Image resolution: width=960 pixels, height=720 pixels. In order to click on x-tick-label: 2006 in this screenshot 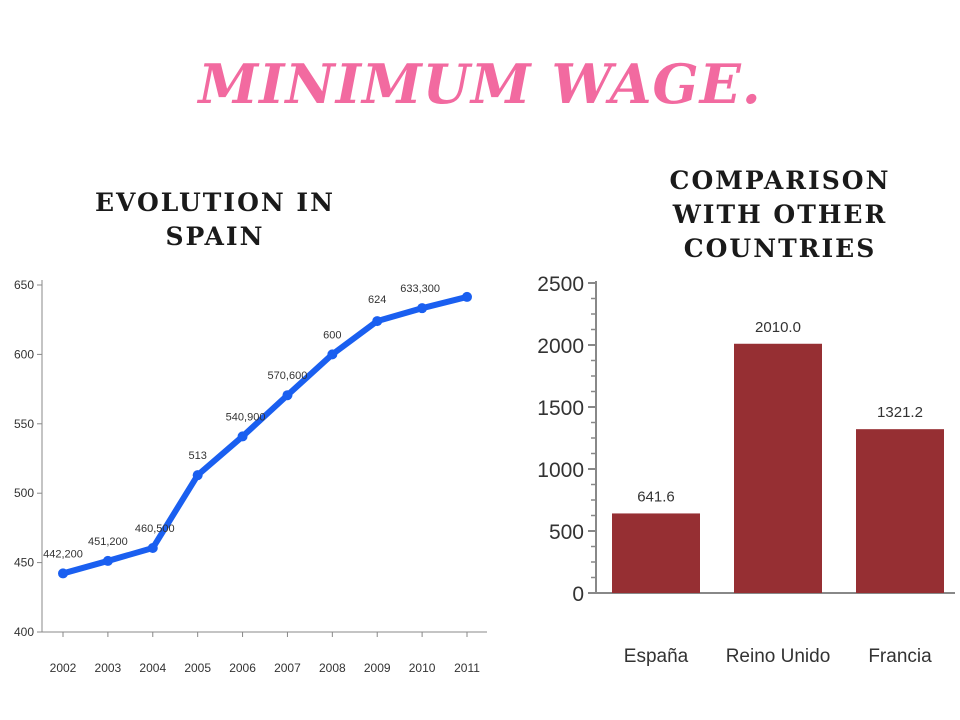, I will do `click(242, 668)`.